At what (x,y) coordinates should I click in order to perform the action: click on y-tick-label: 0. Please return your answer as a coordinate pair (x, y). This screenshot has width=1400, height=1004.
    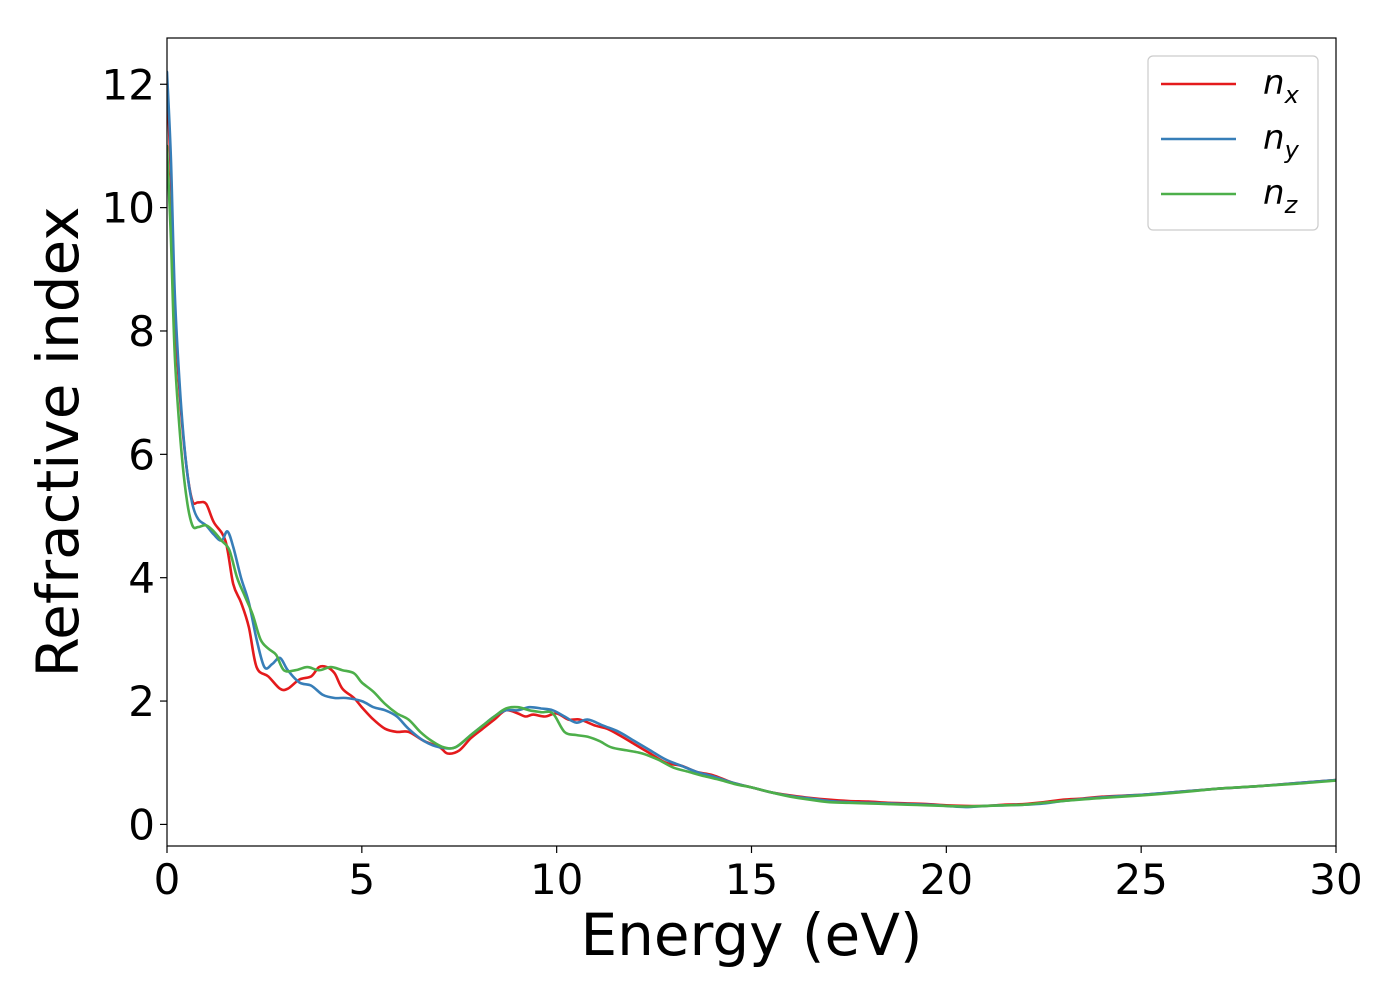
    Looking at the image, I should click on (141, 824).